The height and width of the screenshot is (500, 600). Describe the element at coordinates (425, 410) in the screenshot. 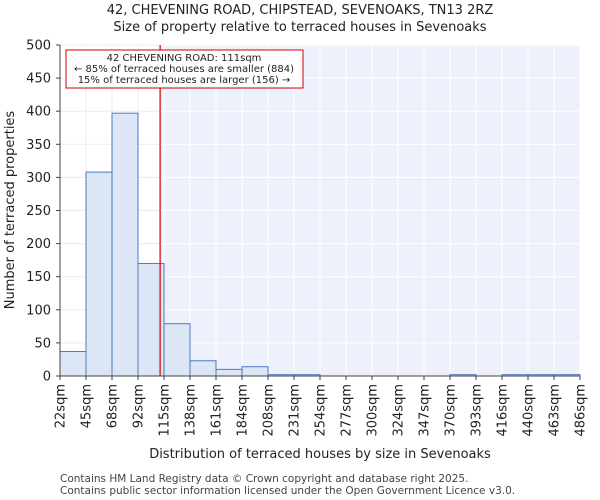

I see `x-tick-label: 347sqm` at that location.